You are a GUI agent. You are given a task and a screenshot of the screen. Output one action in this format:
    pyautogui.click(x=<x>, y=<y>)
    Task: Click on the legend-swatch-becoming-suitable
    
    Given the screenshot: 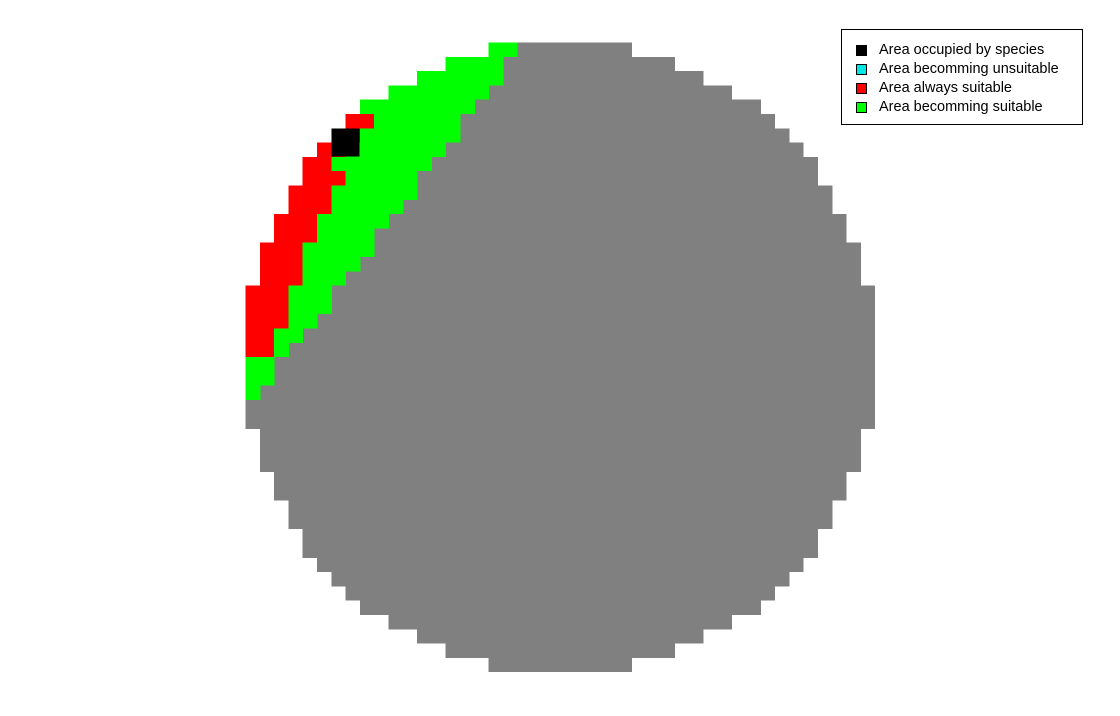 What is the action you would take?
    pyautogui.click(x=861, y=107)
    